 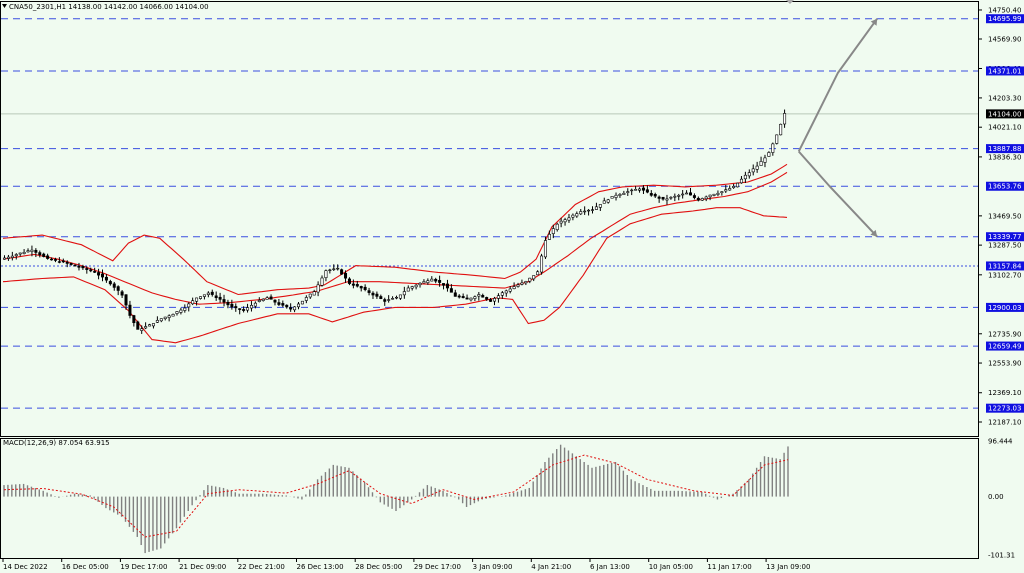 I want to click on y-tick-label: 12187.10, so click(x=1004, y=422).